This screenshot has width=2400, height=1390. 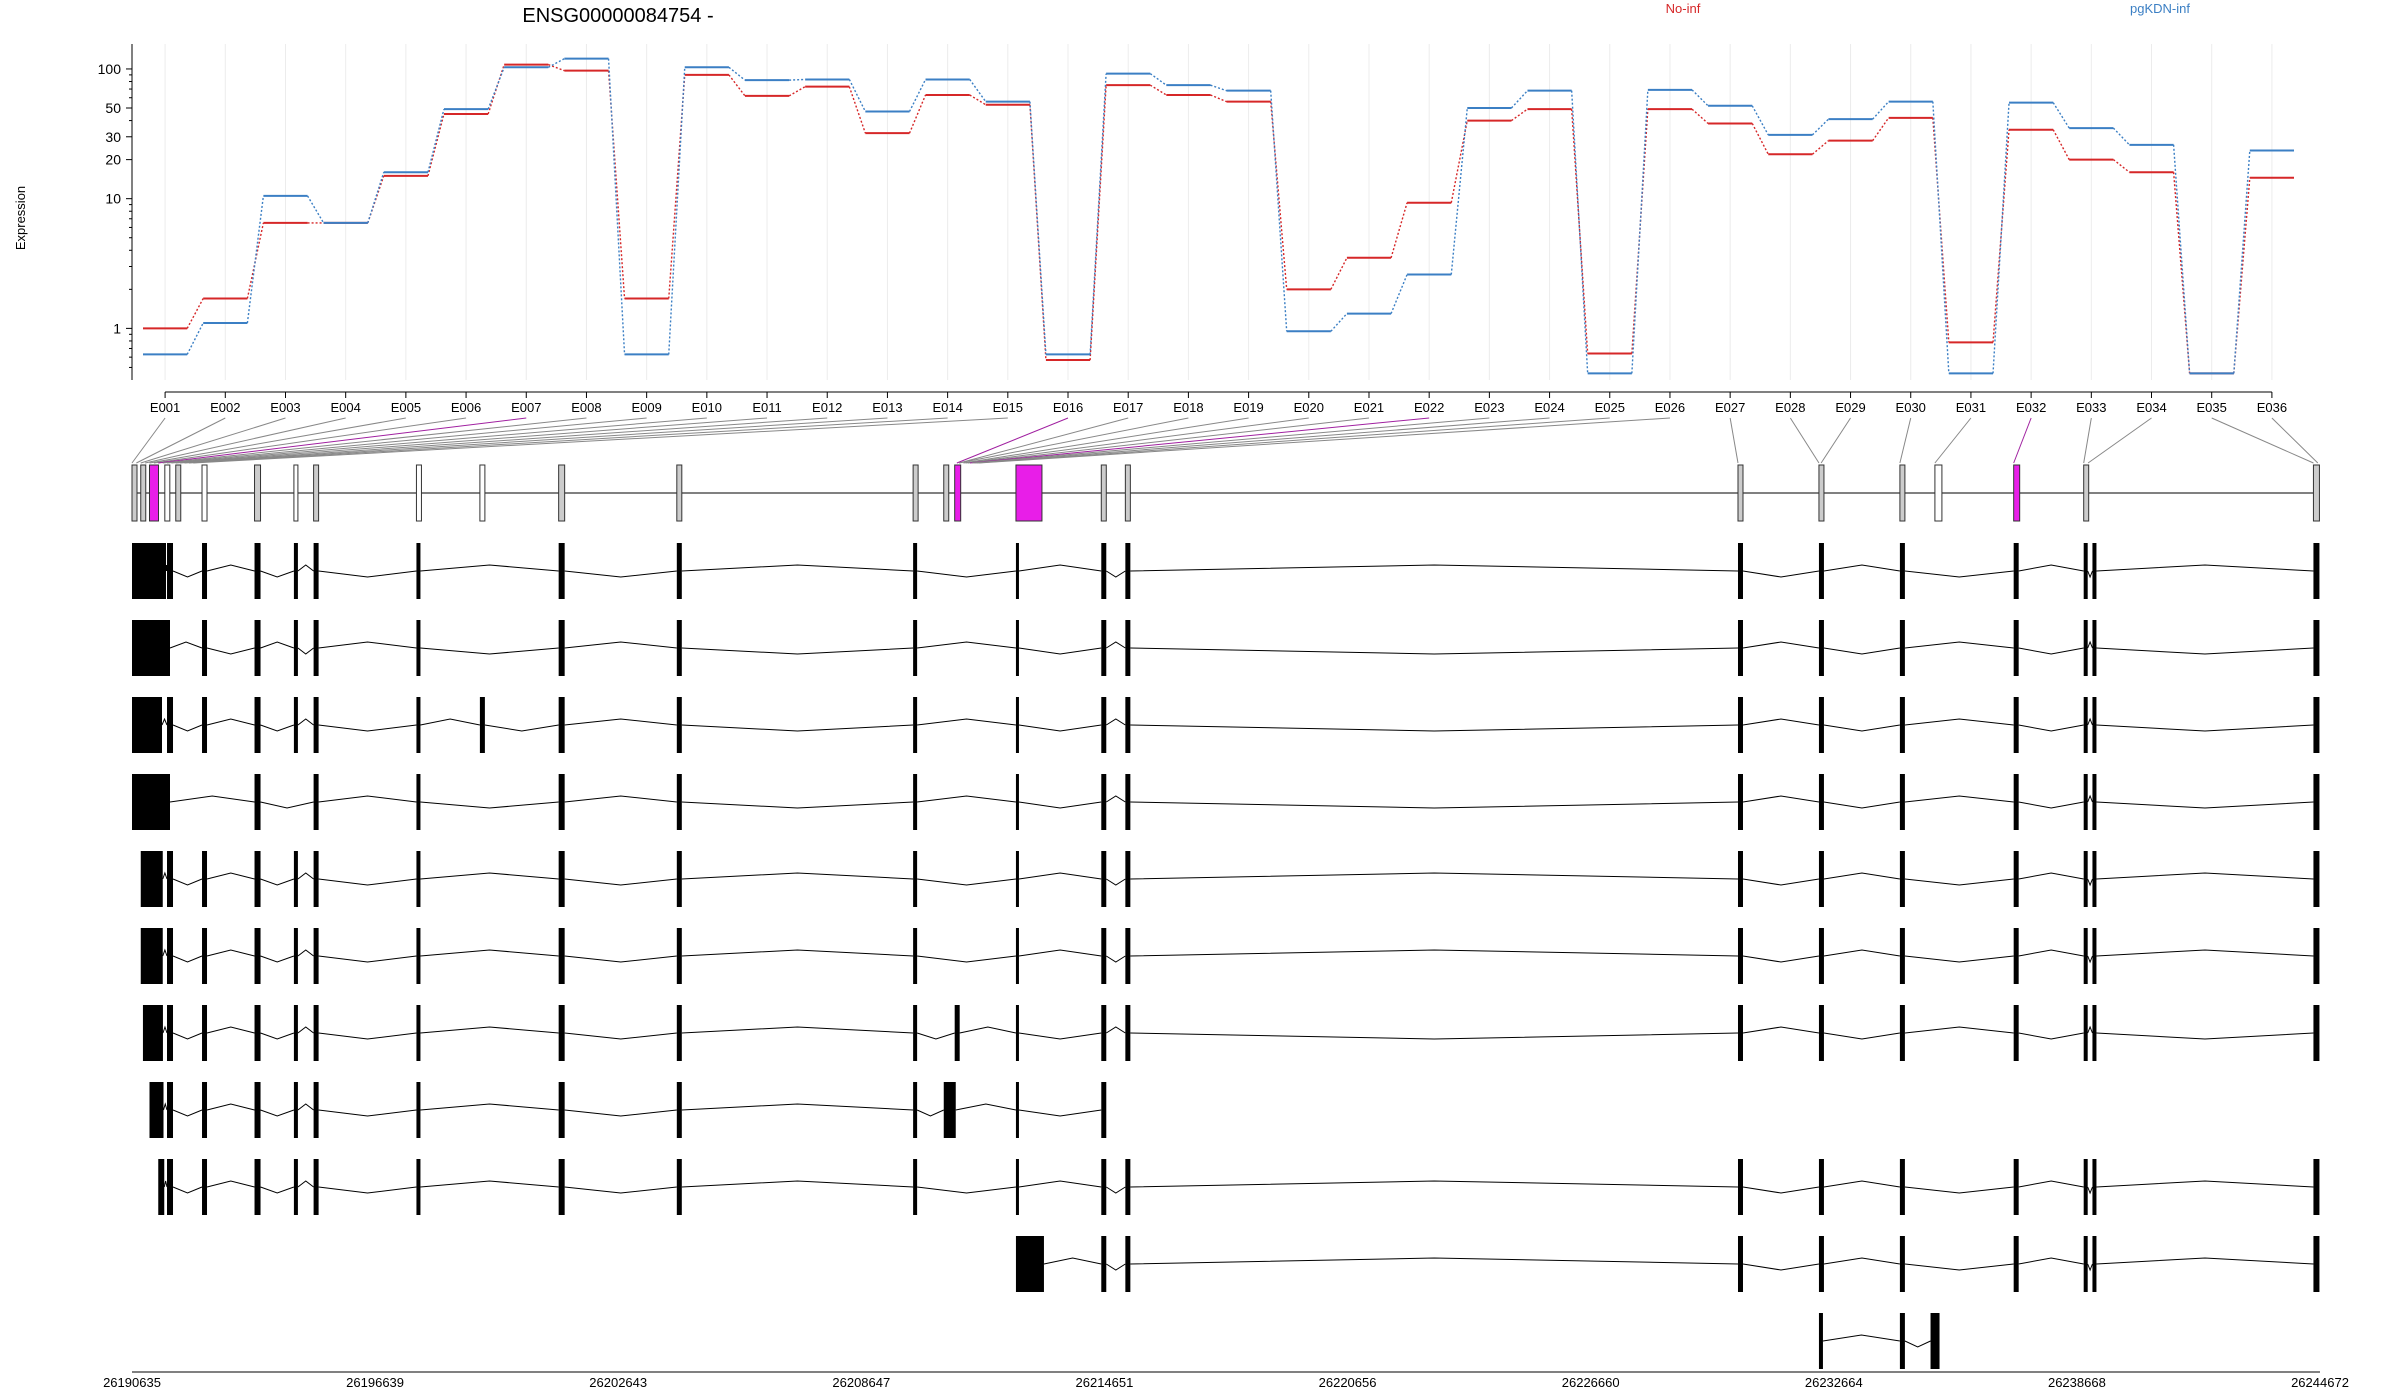 I want to click on x-tick-label: E025, so click(x=1610, y=407).